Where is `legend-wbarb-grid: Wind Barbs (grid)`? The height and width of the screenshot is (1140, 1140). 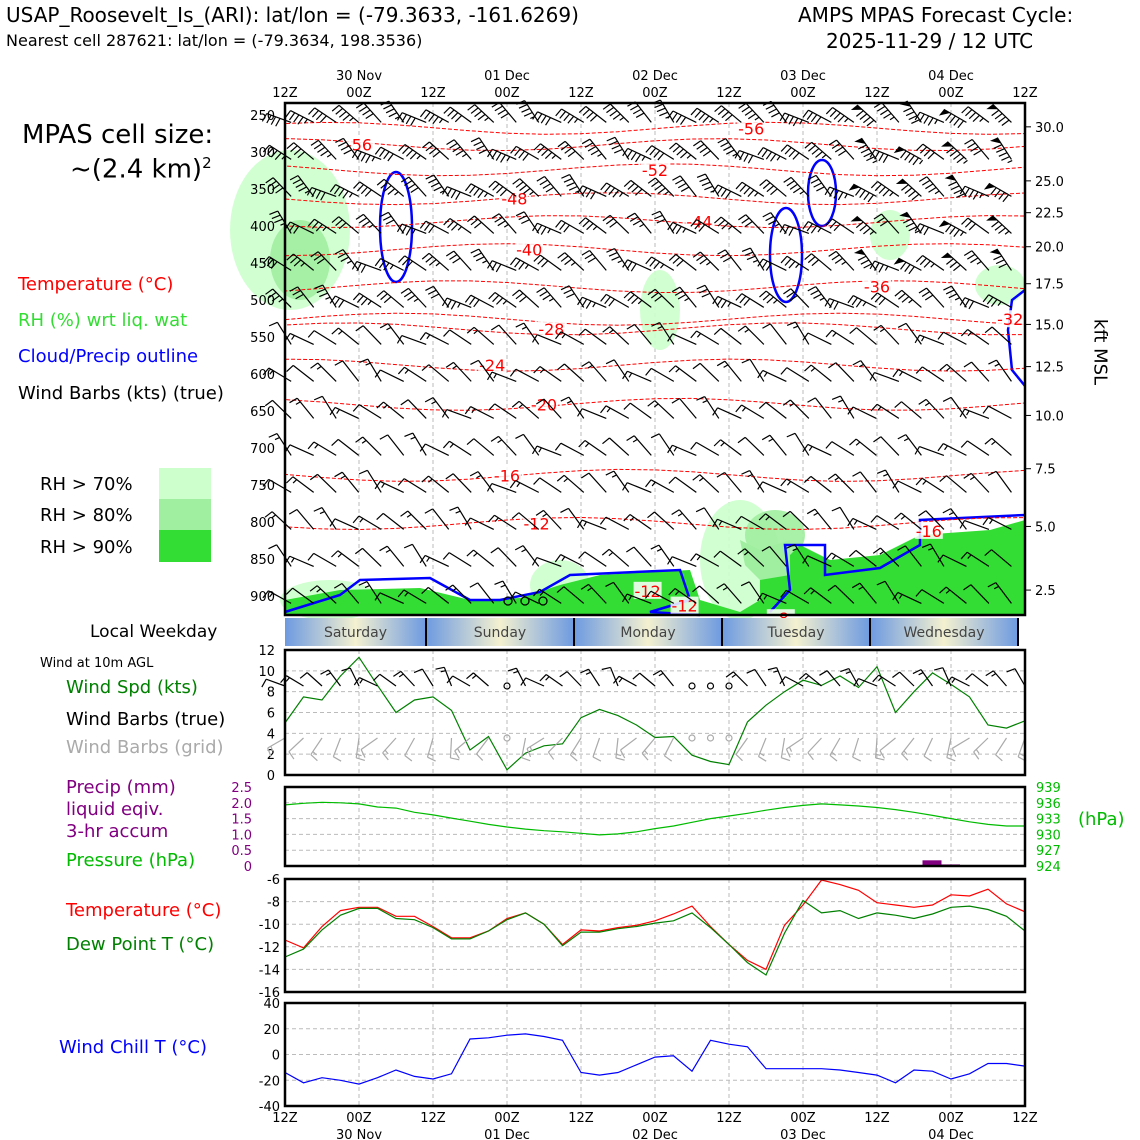
legend-wbarb-grid: Wind Barbs (grid) is located at coordinates (145, 747).